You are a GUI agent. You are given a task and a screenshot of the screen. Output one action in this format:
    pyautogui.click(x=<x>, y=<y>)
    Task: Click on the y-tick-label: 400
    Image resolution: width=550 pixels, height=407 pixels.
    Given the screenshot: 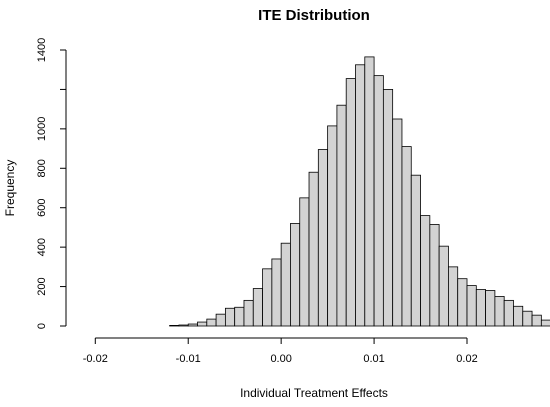 What is the action you would take?
    pyautogui.click(x=42, y=247)
    